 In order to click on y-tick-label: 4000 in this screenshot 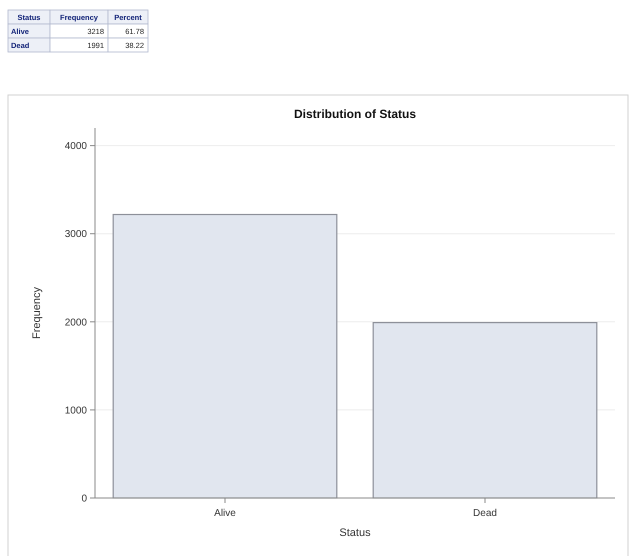, I will do `click(76, 146)`.